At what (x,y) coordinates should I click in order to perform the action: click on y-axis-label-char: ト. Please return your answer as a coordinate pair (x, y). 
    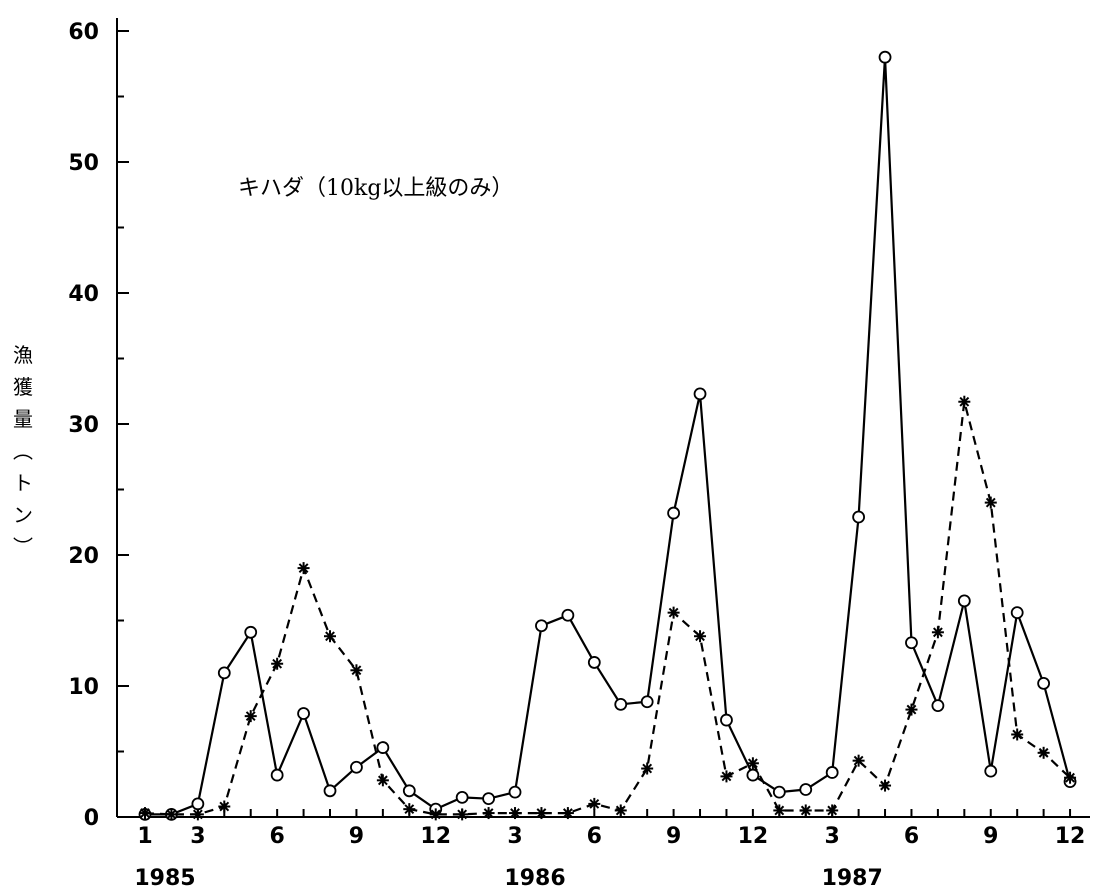
    Looking at the image, I should click on (23, 483).